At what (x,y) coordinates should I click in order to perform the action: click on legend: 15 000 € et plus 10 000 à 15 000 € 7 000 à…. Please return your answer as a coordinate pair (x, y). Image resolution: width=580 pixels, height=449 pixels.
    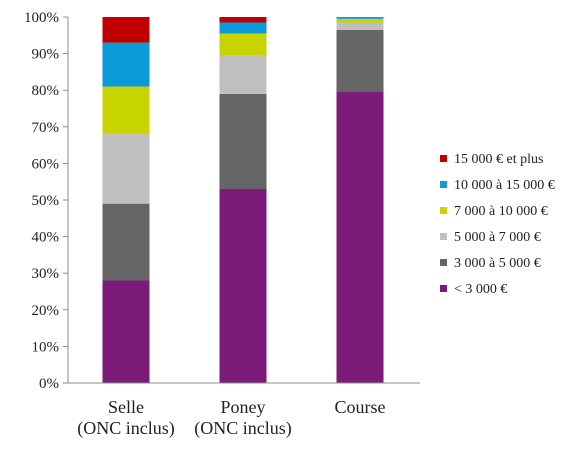
    Looking at the image, I should click on (497, 224).